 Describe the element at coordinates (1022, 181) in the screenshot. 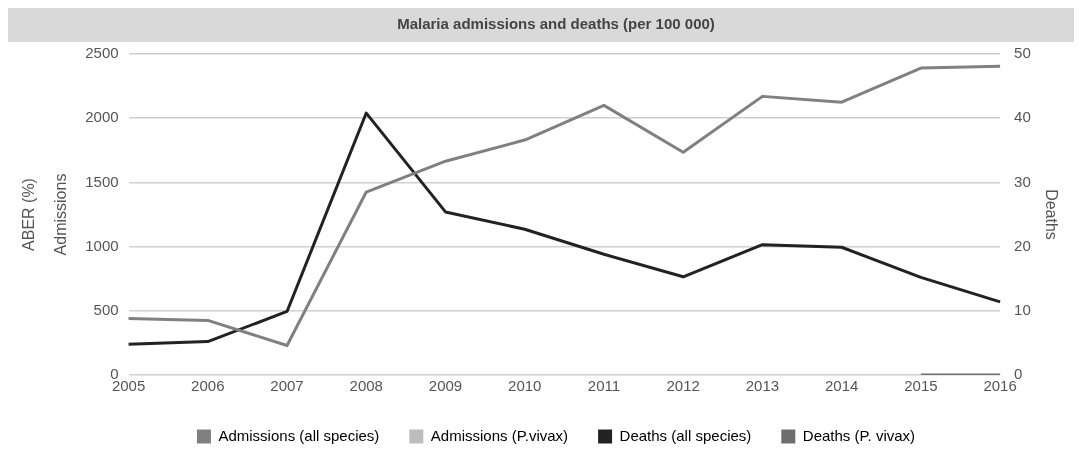

I see `y2-tick-label: 30` at that location.